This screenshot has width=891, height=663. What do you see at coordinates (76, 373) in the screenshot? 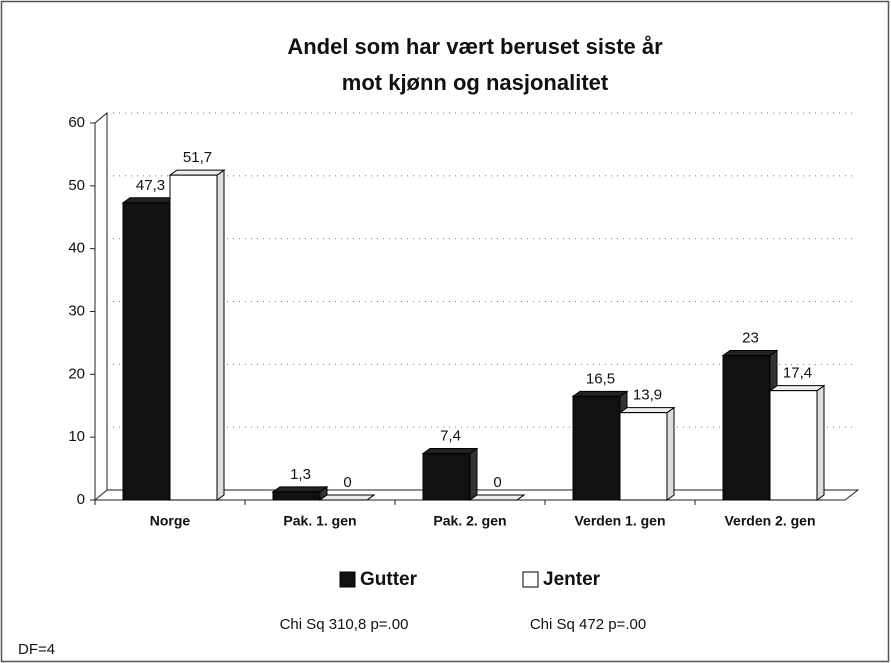
I see `y-tick-label: 20` at bounding box center [76, 373].